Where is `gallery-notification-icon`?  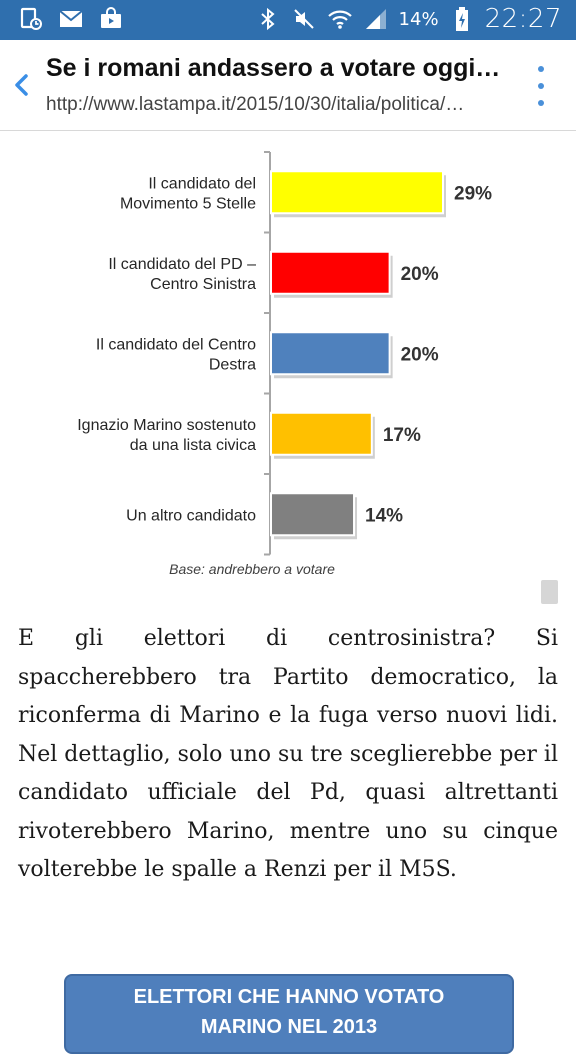
gallery-notification-icon is located at coordinates (31, 19).